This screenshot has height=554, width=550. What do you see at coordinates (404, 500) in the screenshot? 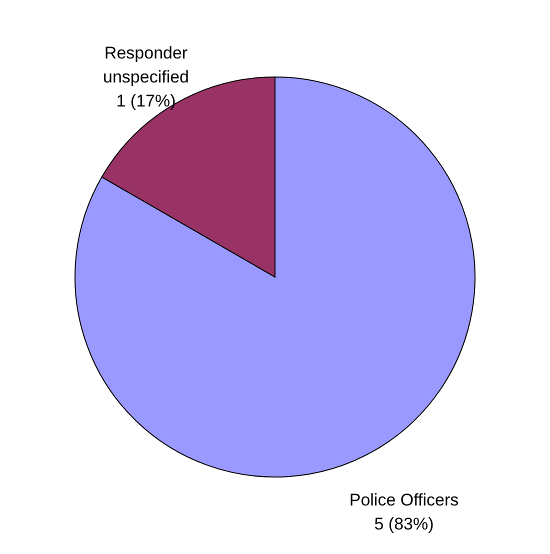
I see `slice-label: Police Officers` at bounding box center [404, 500].